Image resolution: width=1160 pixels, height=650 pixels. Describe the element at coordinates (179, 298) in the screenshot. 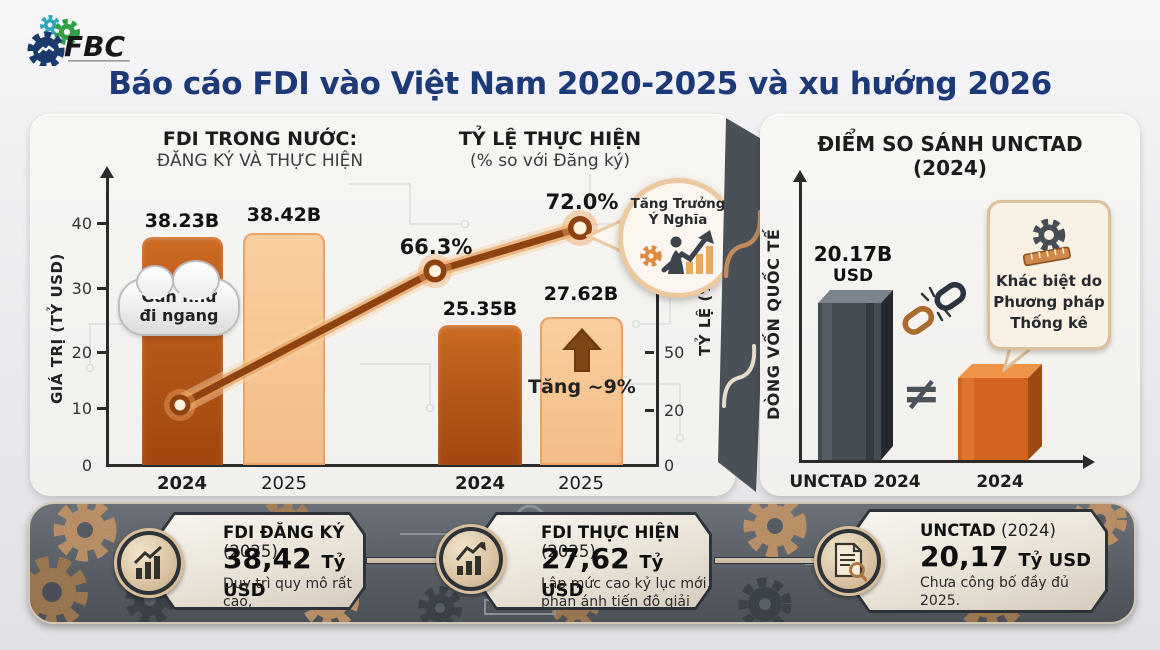

I see `cloud-annotation: Gần như đi ngang` at that location.